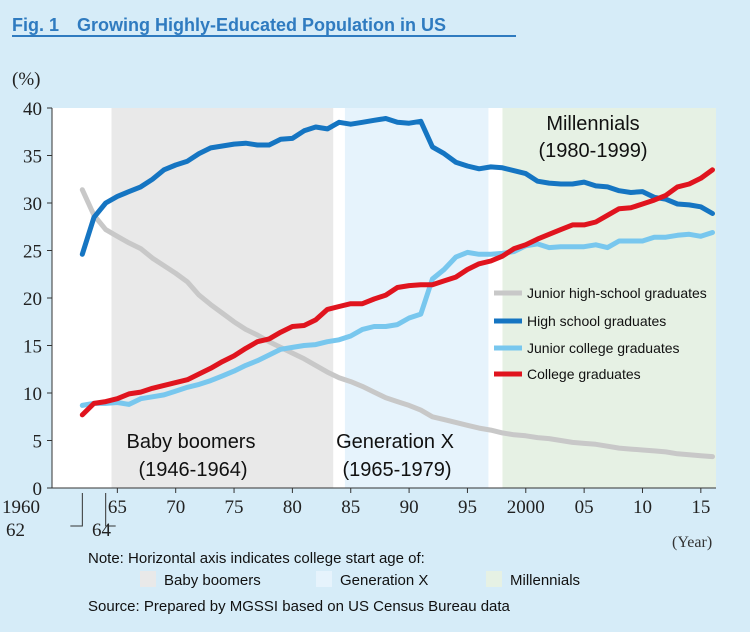 Image resolution: width=750 pixels, height=632 pixels. What do you see at coordinates (700, 507) in the screenshot?
I see `x-tick-label: 15` at bounding box center [700, 507].